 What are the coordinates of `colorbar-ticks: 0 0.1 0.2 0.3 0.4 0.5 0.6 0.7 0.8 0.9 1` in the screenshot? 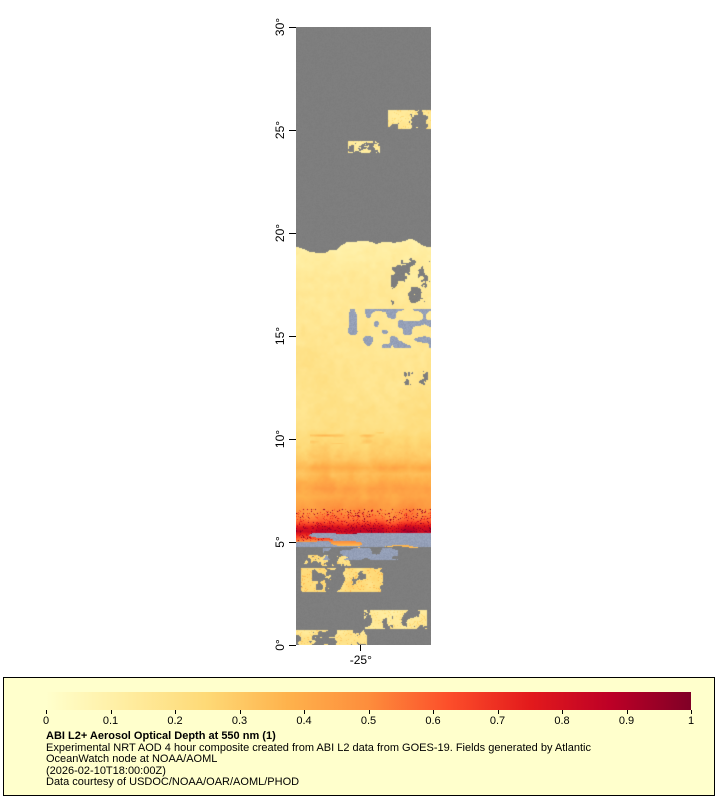 It's located at (359, 736).